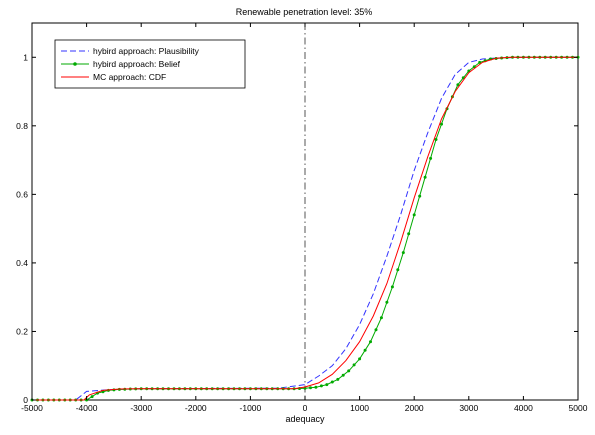 This screenshot has height=435, width=595. What do you see at coordinates (22, 194) in the screenshot?
I see `y-tick-label: 0.6` at bounding box center [22, 194].